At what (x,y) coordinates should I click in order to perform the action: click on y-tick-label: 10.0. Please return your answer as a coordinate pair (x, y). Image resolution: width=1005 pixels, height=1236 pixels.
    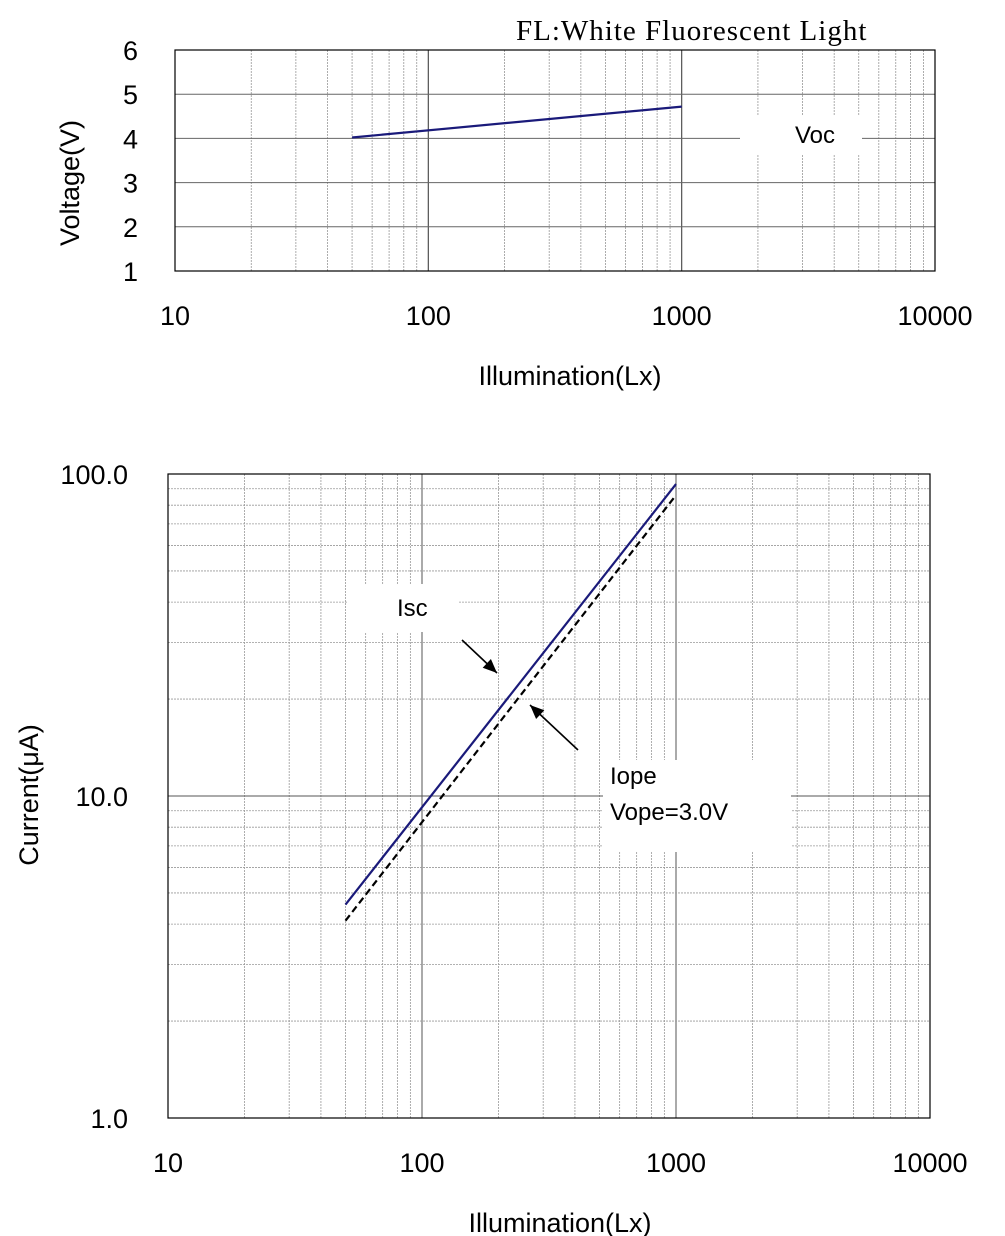
    Looking at the image, I should click on (101, 797).